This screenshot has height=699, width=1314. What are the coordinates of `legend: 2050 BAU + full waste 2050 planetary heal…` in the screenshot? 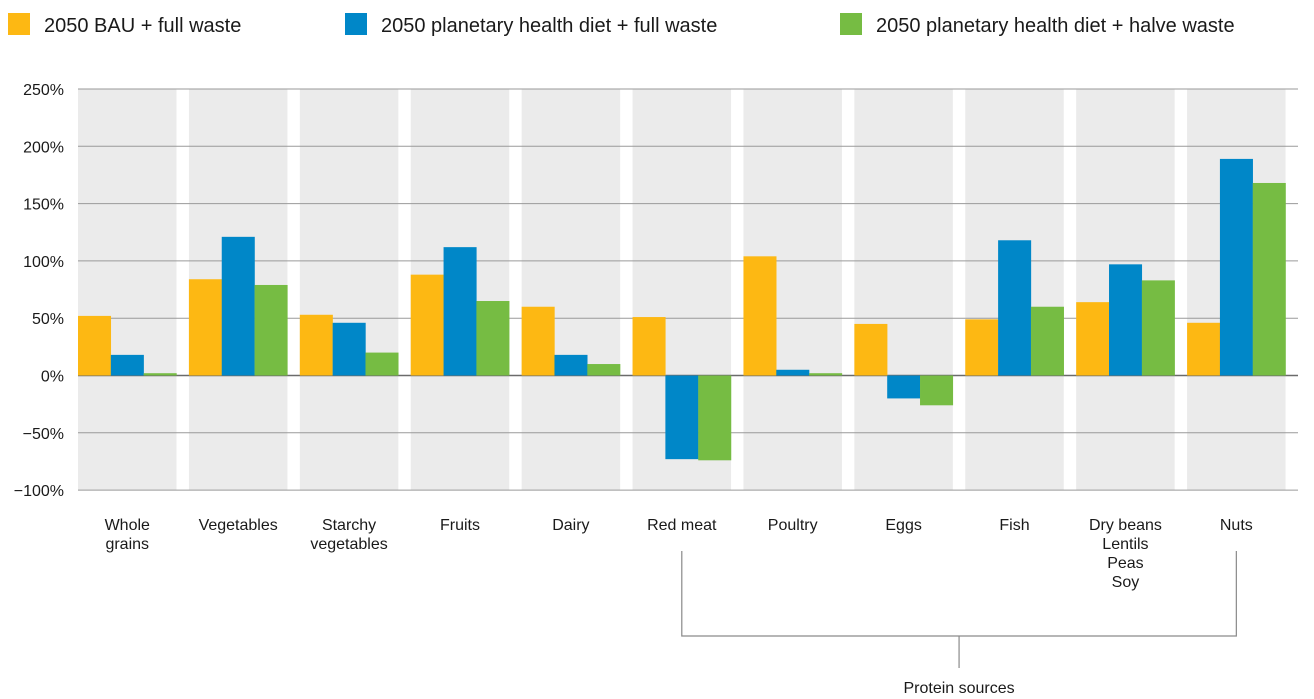 It's located at (621, 25).